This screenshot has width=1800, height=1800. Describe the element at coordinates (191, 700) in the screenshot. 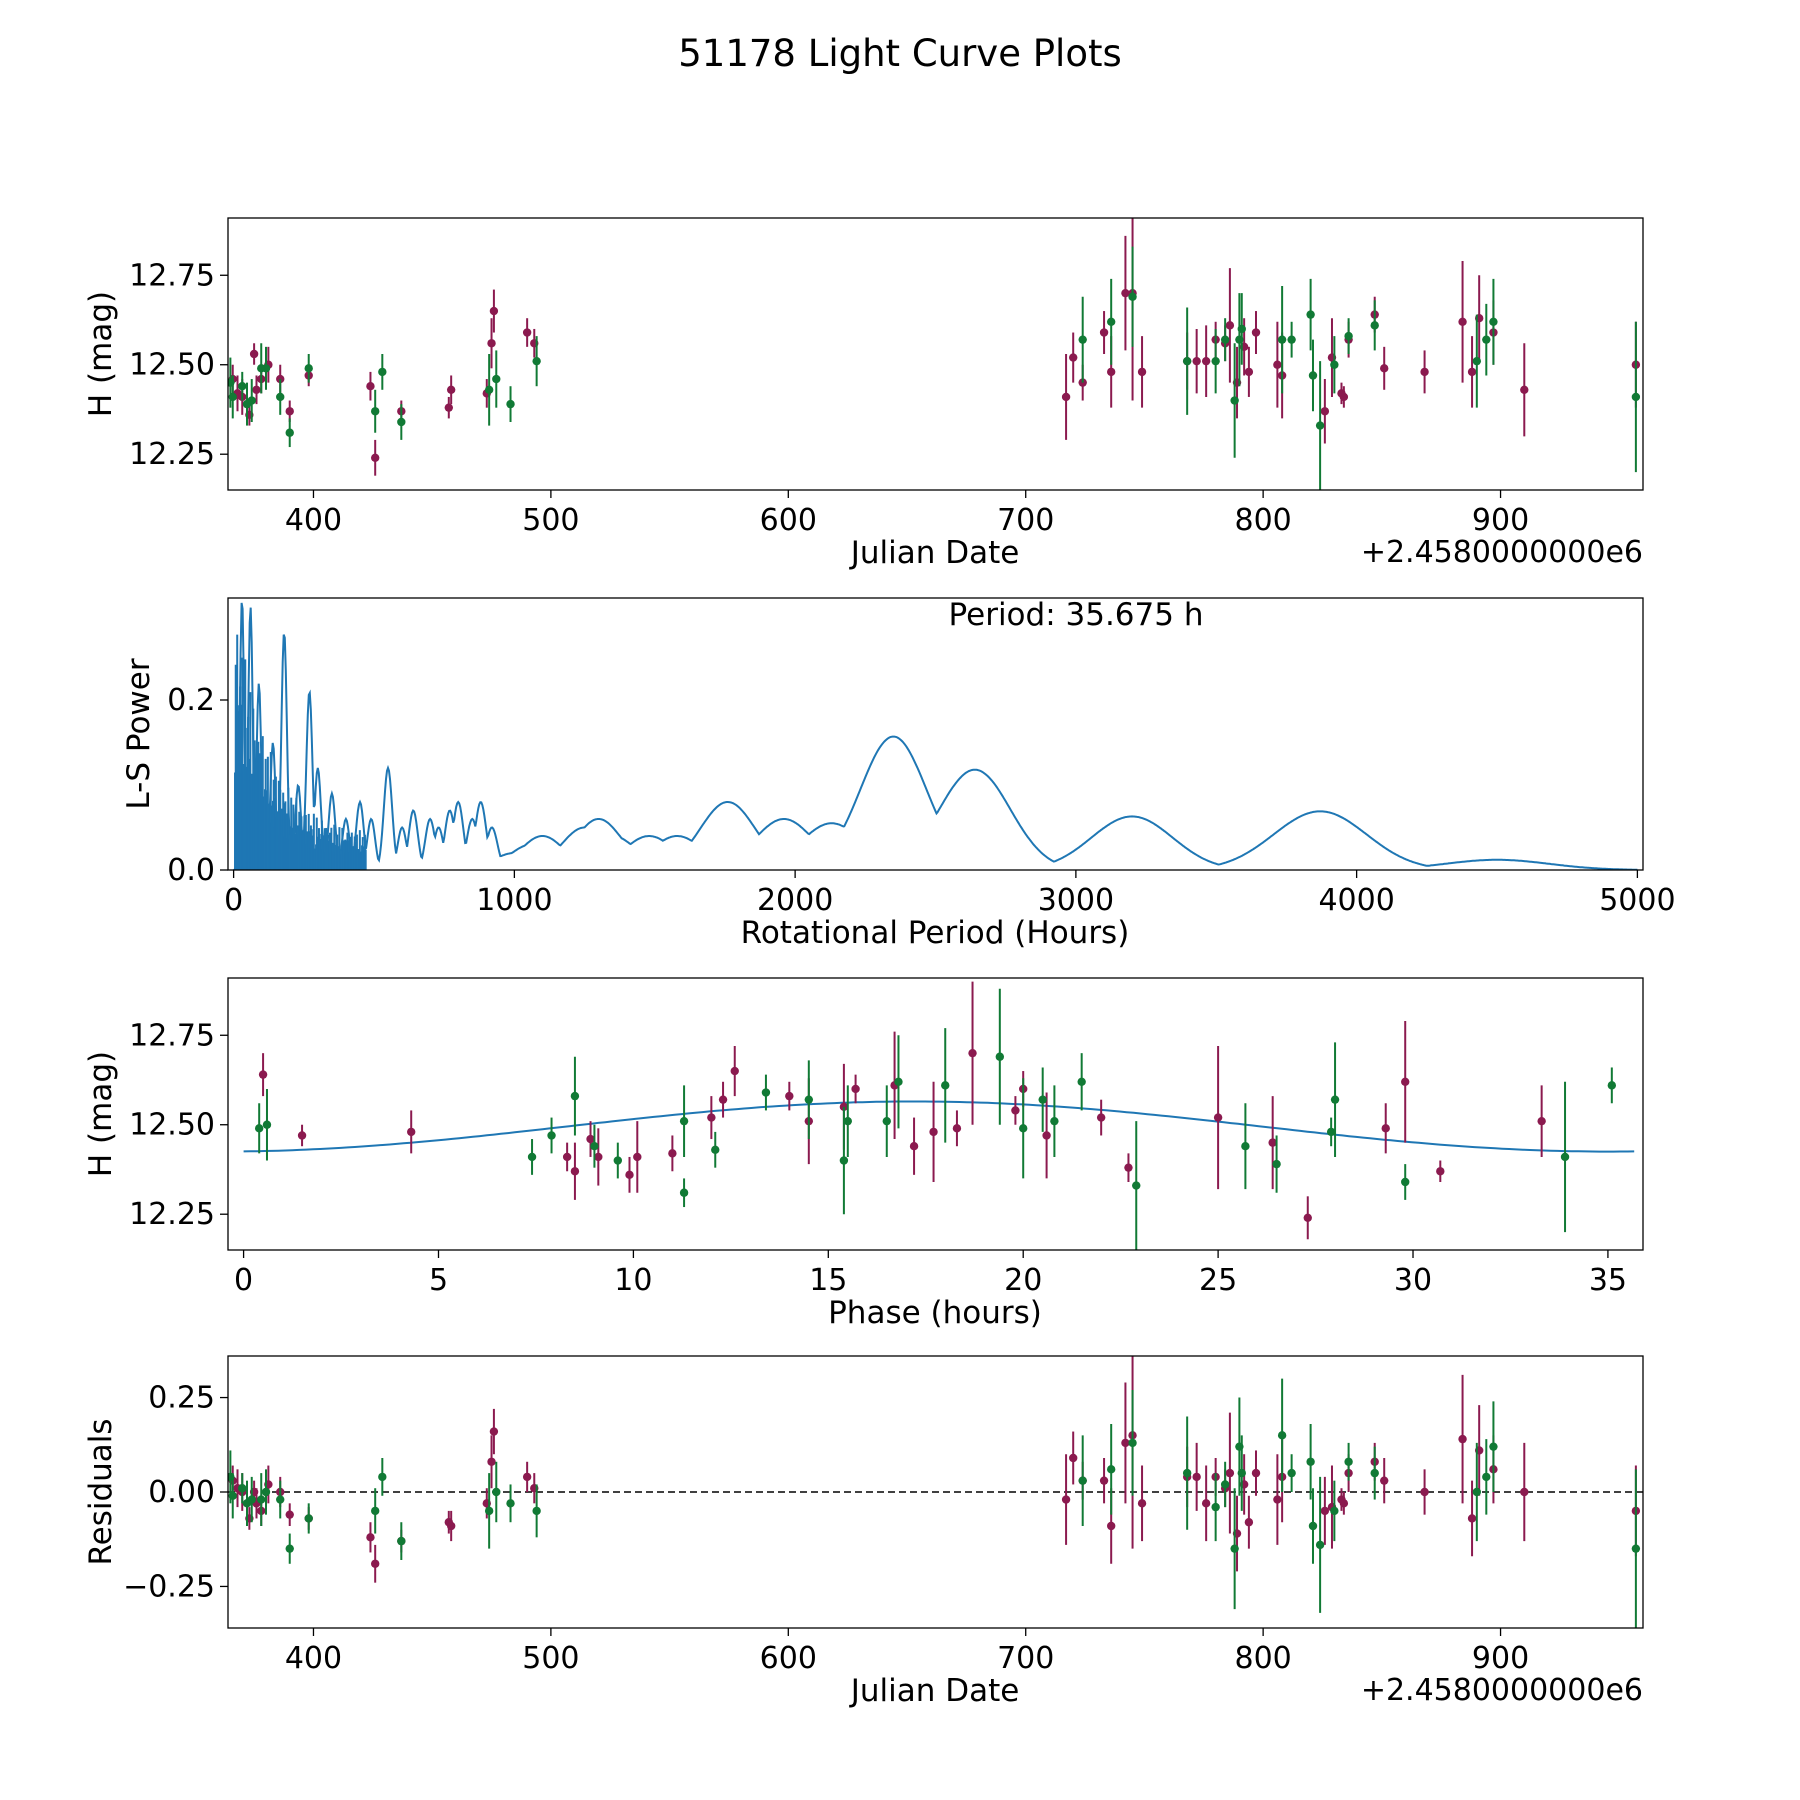

I see `y-tick-label: 0.2` at that location.